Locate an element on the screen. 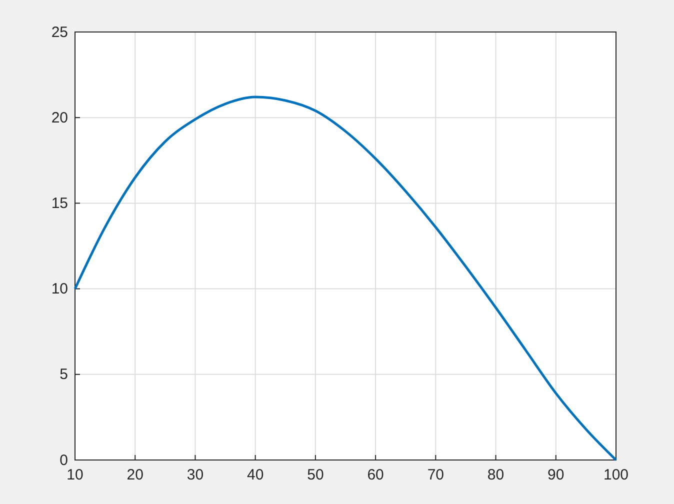 The image size is (674, 504). y-tick-label: 15 is located at coordinates (59, 203).